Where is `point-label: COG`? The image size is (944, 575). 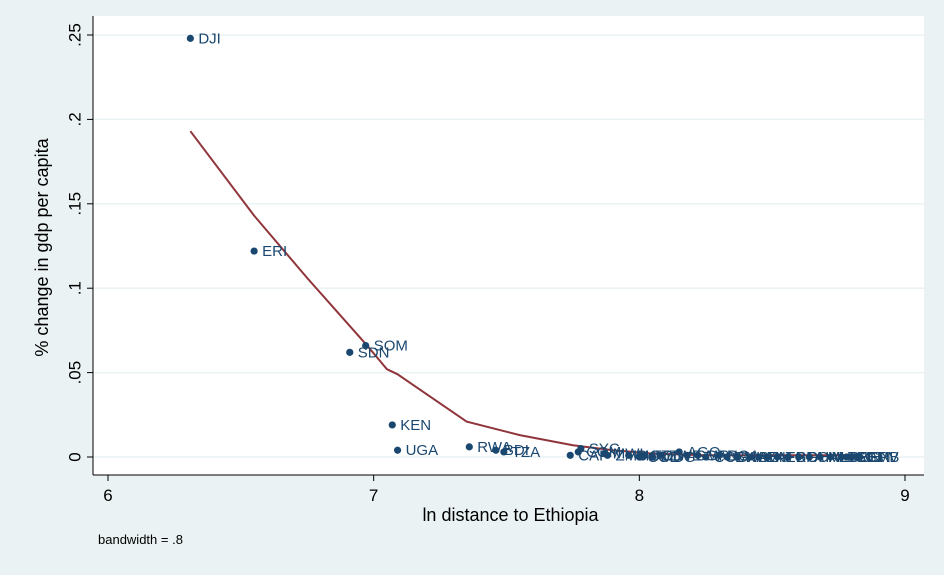 point-label: COG is located at coordinates (731, 457).